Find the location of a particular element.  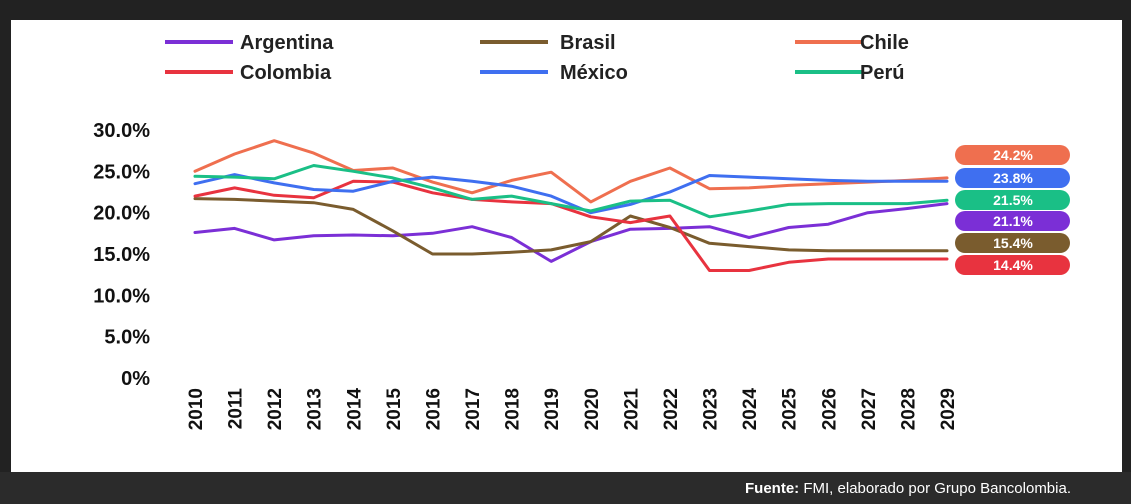

x-tick-label: 2027 is located at coordinates (869, 409).